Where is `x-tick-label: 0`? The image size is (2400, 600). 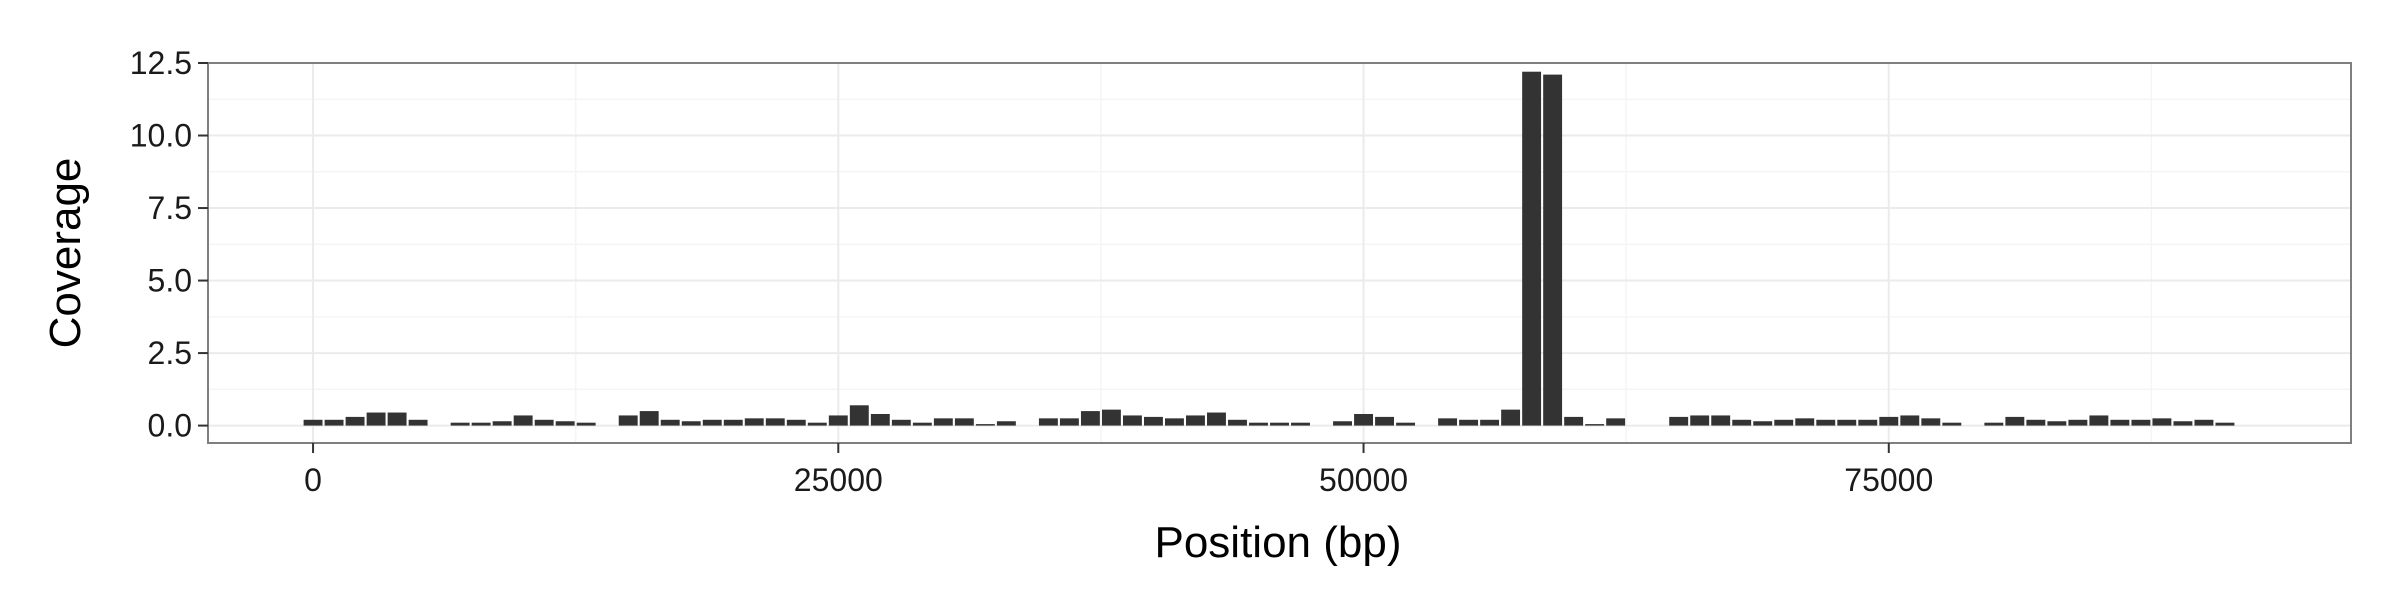 x-tick-label: 0 is located at coordinates (313, 480).